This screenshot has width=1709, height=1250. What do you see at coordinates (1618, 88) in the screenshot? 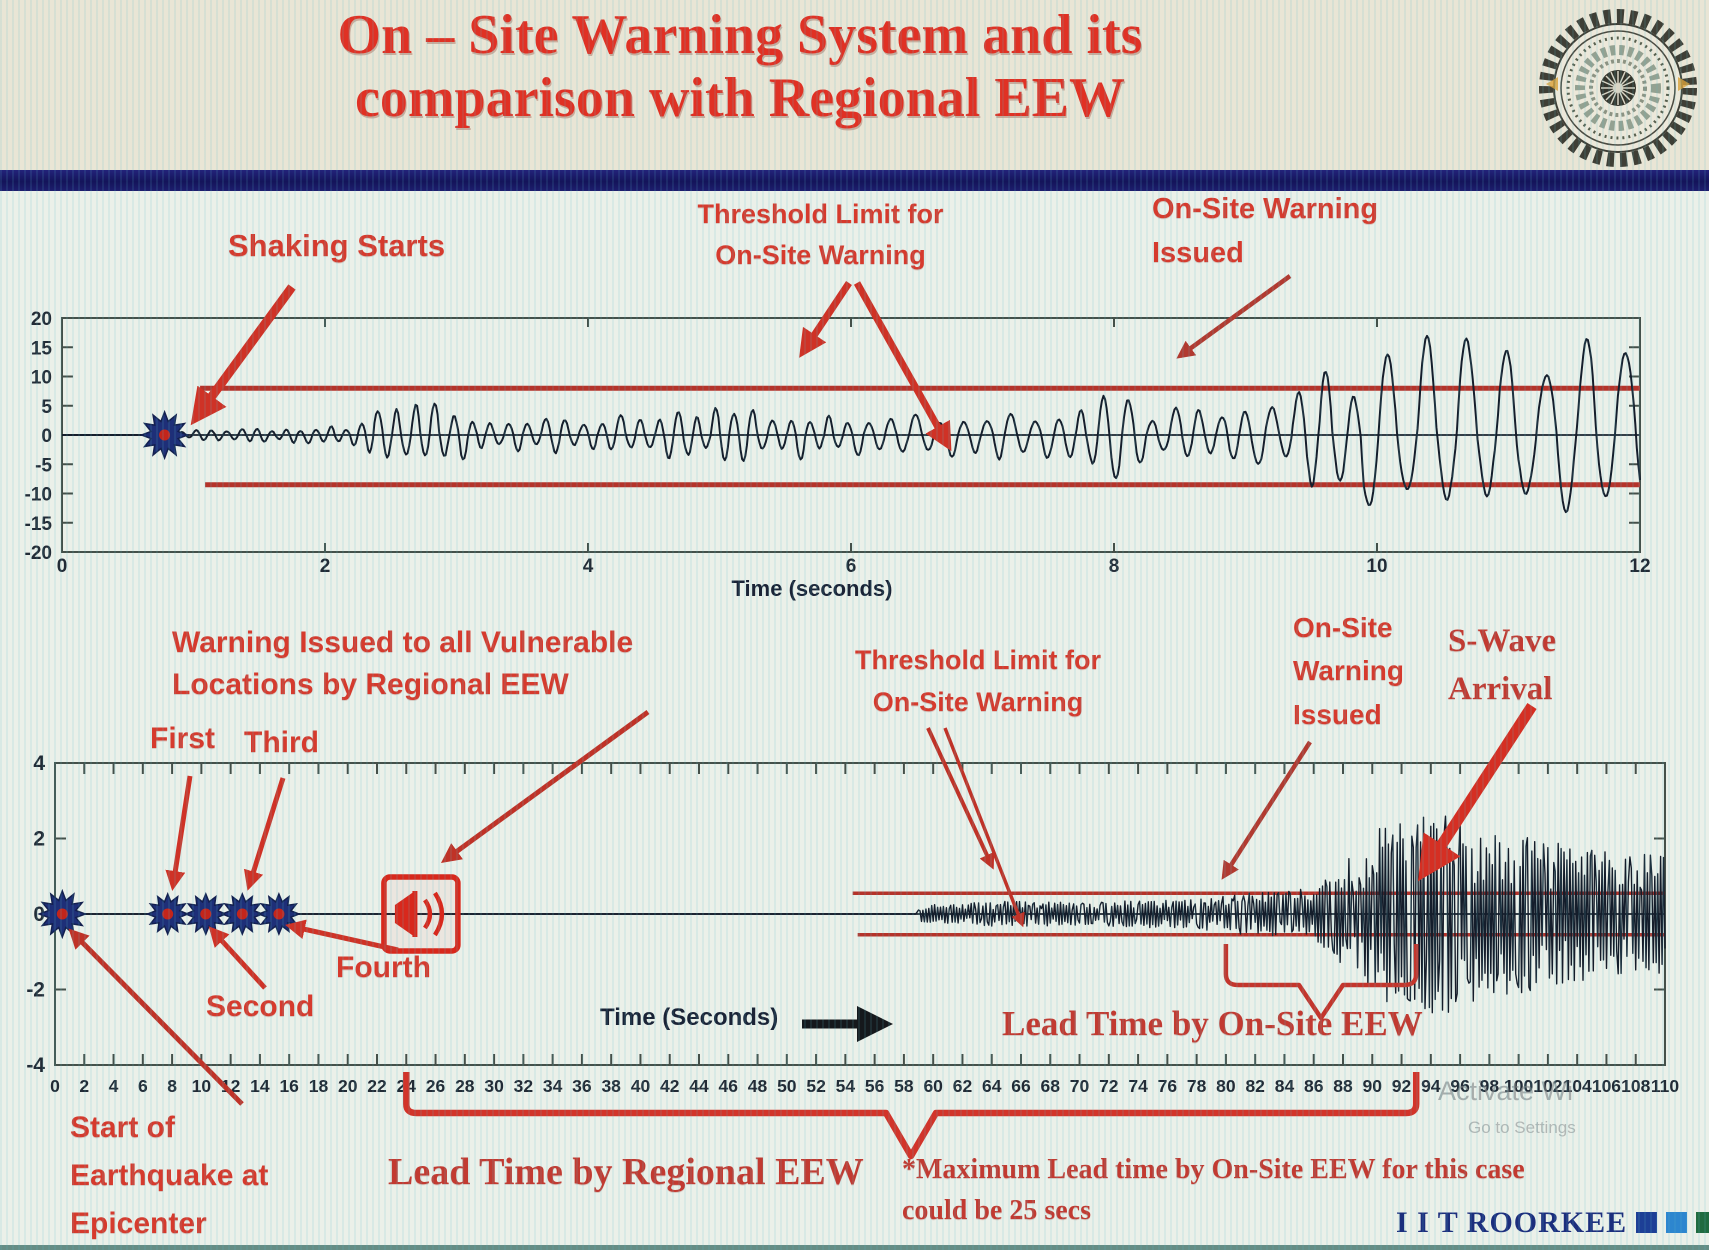
I see `iit-roorkee-logo` at bounding box center [1618, 88].